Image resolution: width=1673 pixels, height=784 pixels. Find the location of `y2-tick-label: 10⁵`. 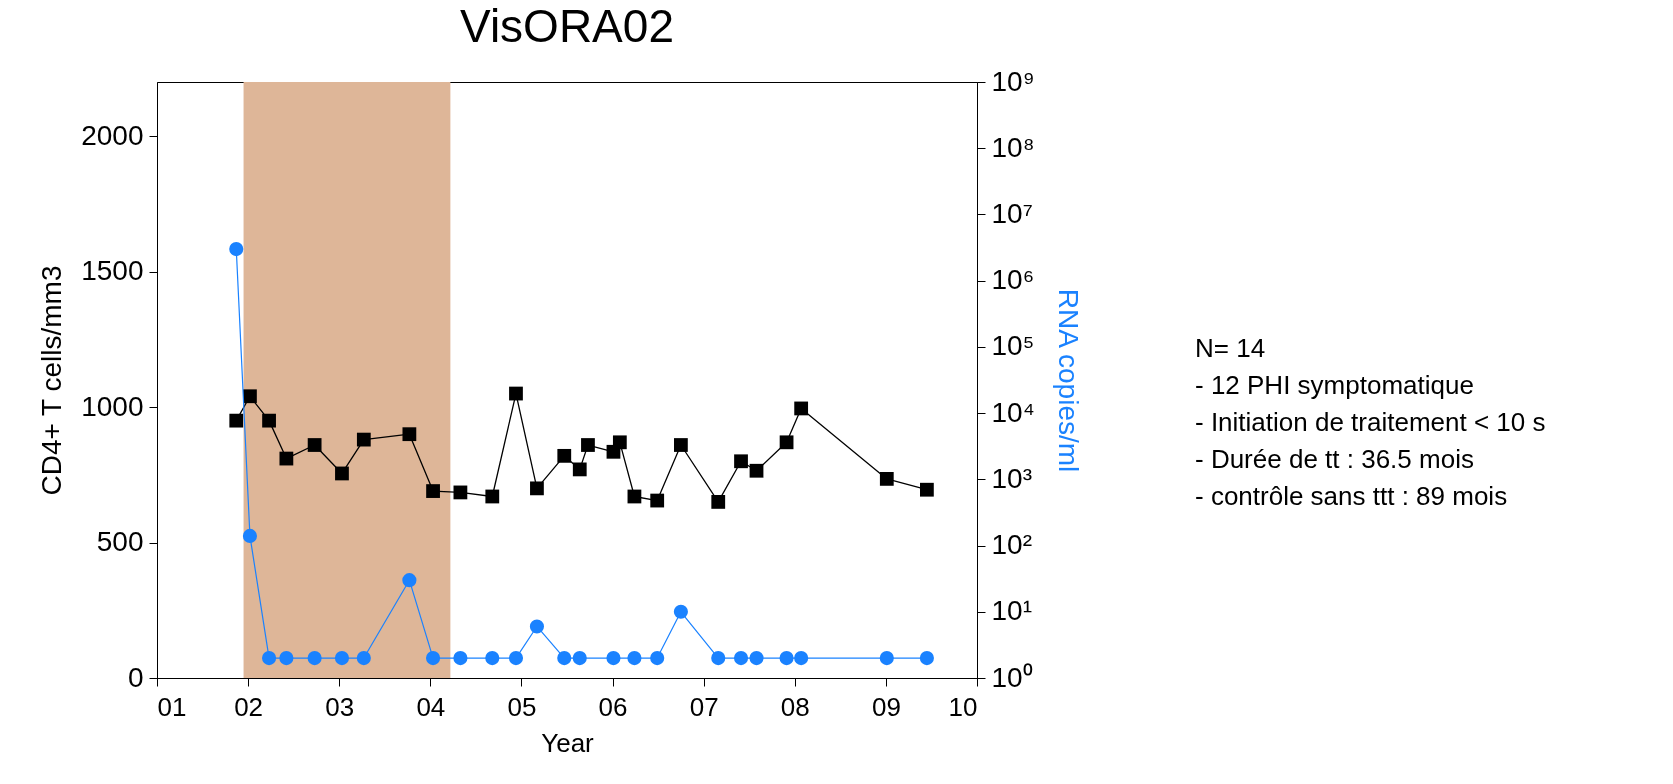

y2-tick-label: 10⁵ is located at coordinates (1013, 346).